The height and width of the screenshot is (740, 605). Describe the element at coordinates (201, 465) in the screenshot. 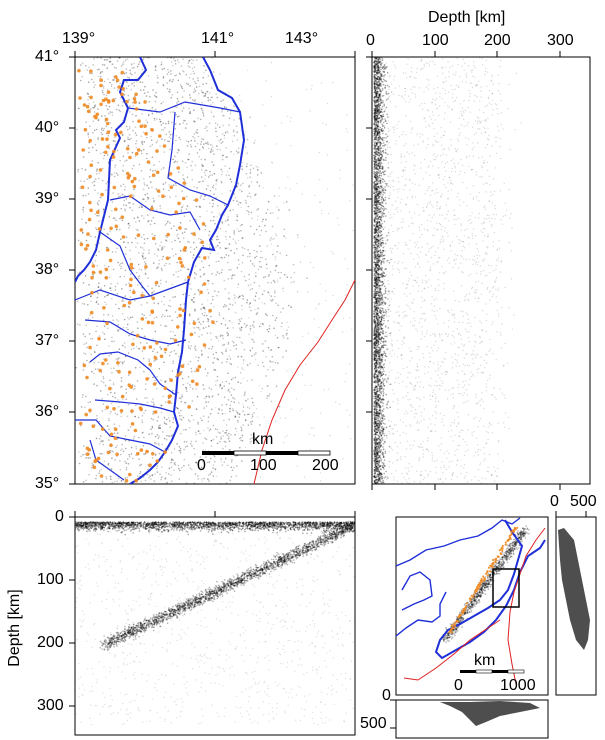

I see `map-scalebar-label-0: 0` at that location.